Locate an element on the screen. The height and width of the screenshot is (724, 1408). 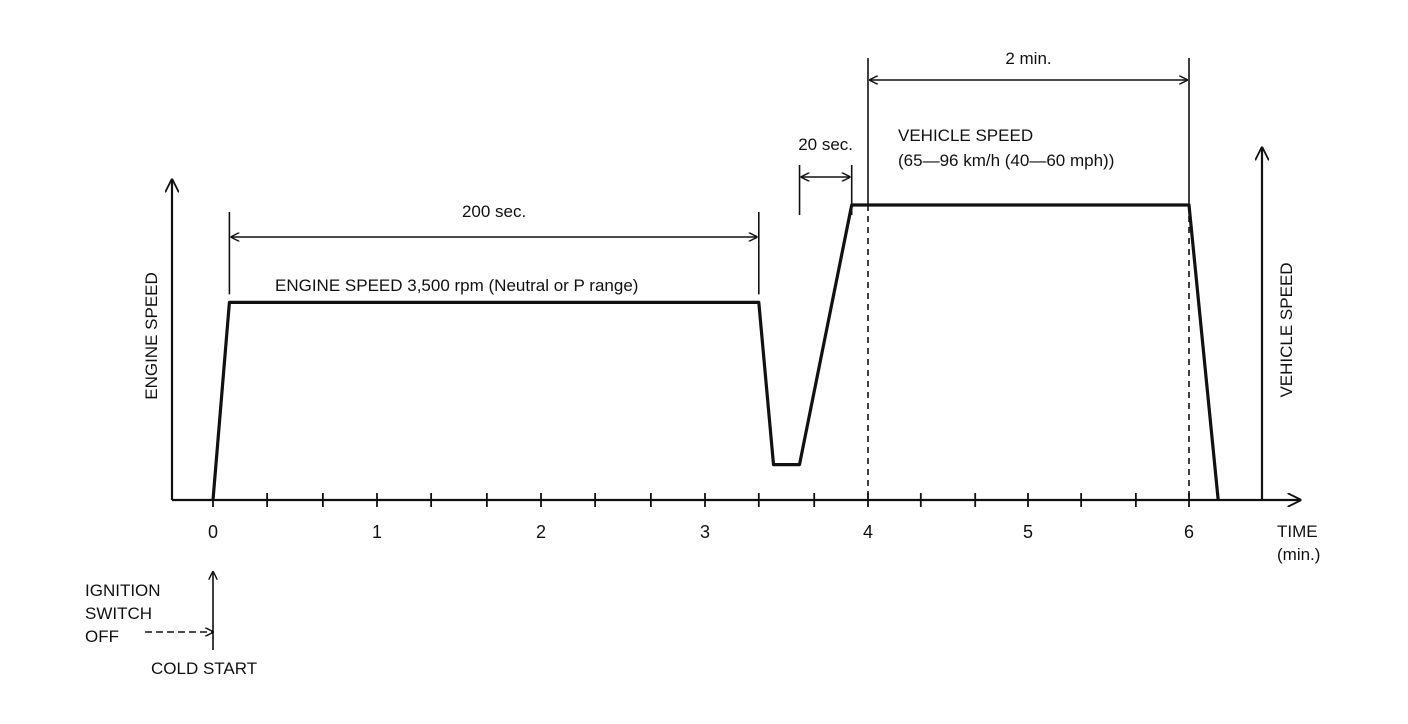
x-tick-label: 4 is located at coordinates (868, 532).